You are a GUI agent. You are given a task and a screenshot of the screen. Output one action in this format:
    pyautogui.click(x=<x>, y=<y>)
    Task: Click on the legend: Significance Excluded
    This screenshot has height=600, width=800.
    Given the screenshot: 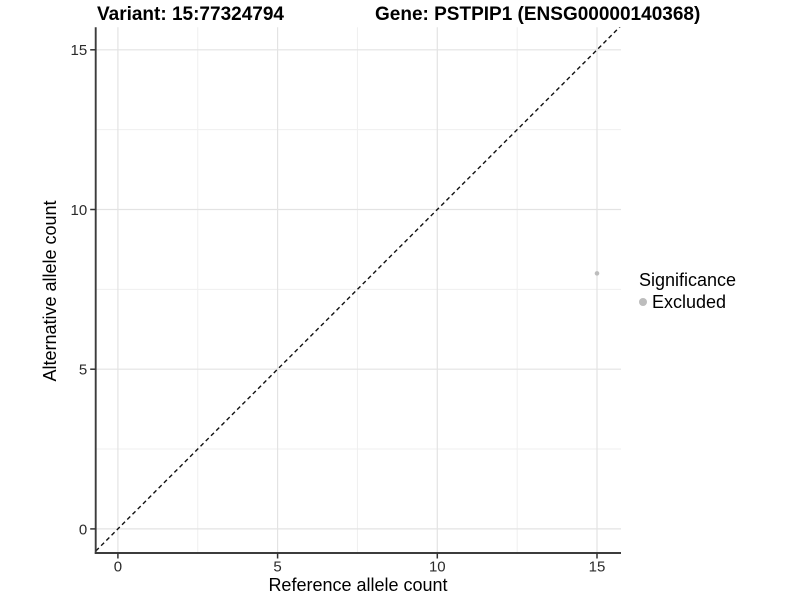 What is the action you would take?
    pyautogui.click(x=687, y=291)
    